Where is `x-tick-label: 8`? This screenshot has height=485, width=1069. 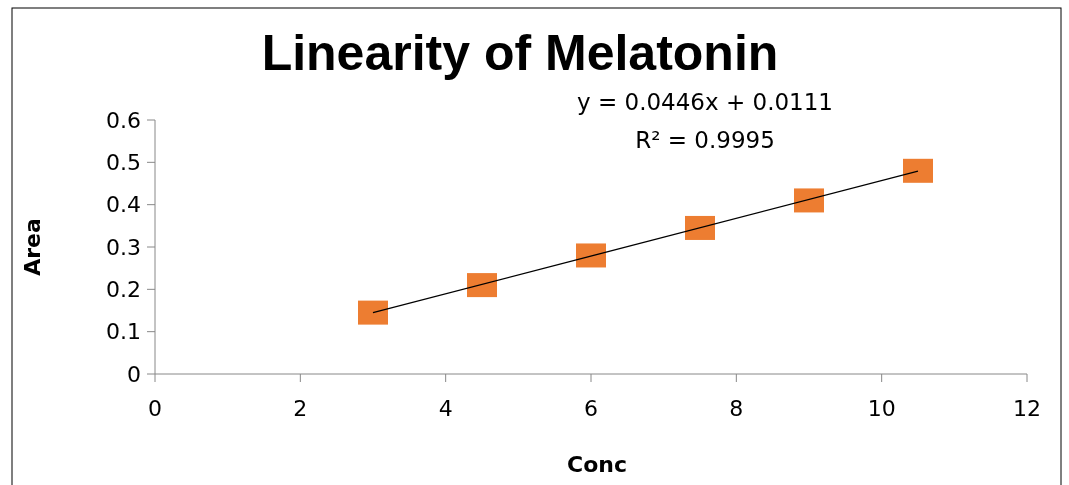 x-tick-label: 8 is located at coordinates (736, 408).